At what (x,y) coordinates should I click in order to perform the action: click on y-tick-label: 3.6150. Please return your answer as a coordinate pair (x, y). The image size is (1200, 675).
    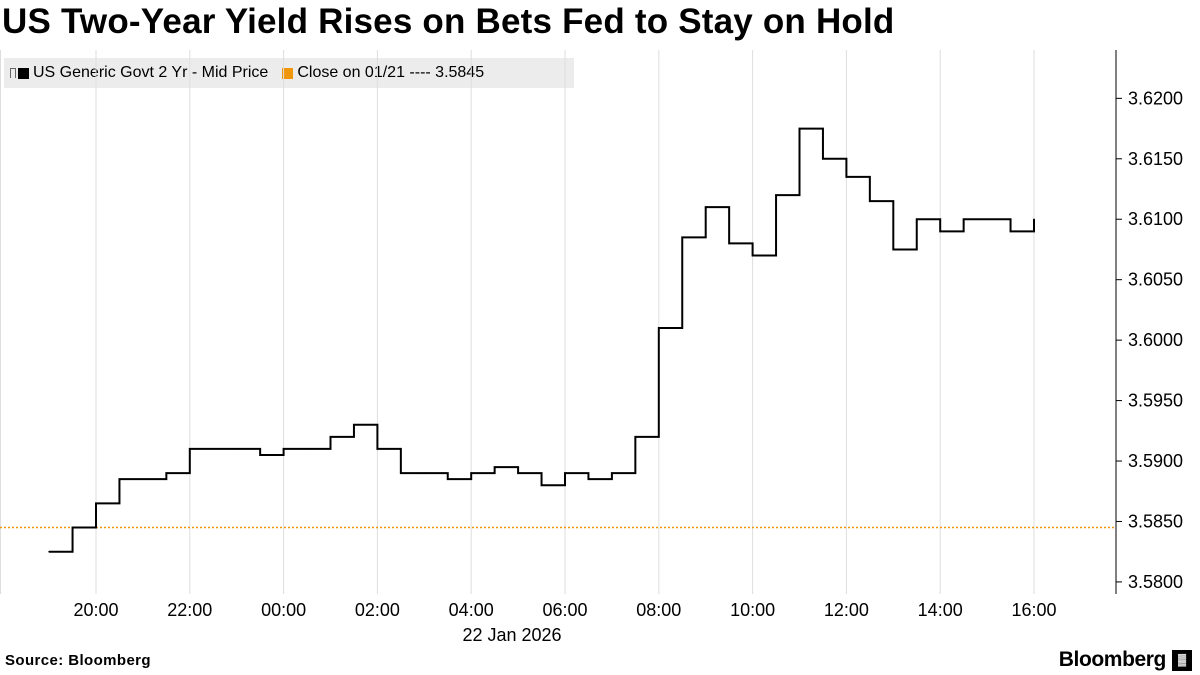
    Looking at the image, I should click on (1155, 159).